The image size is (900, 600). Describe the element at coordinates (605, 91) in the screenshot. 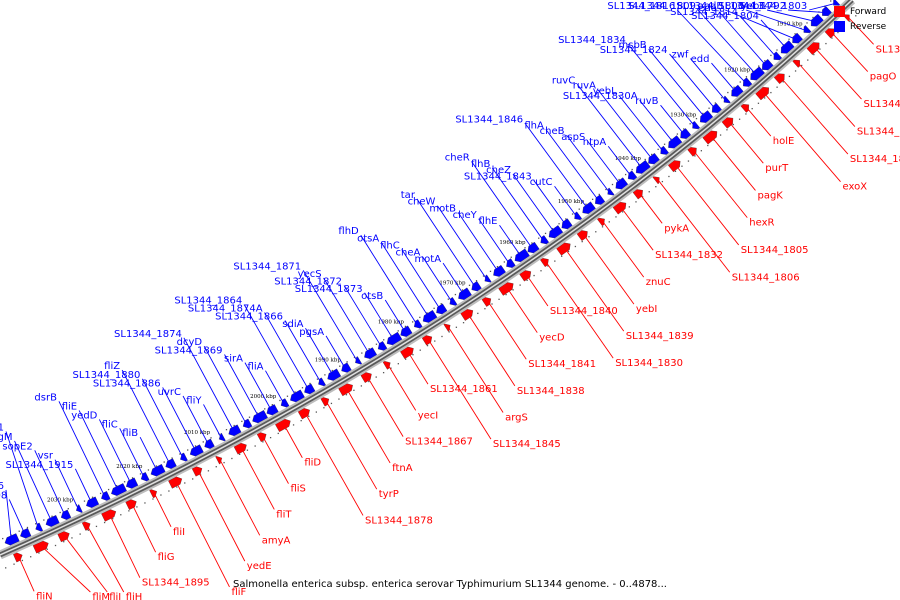

I see `gene-label: yebL` at that location.